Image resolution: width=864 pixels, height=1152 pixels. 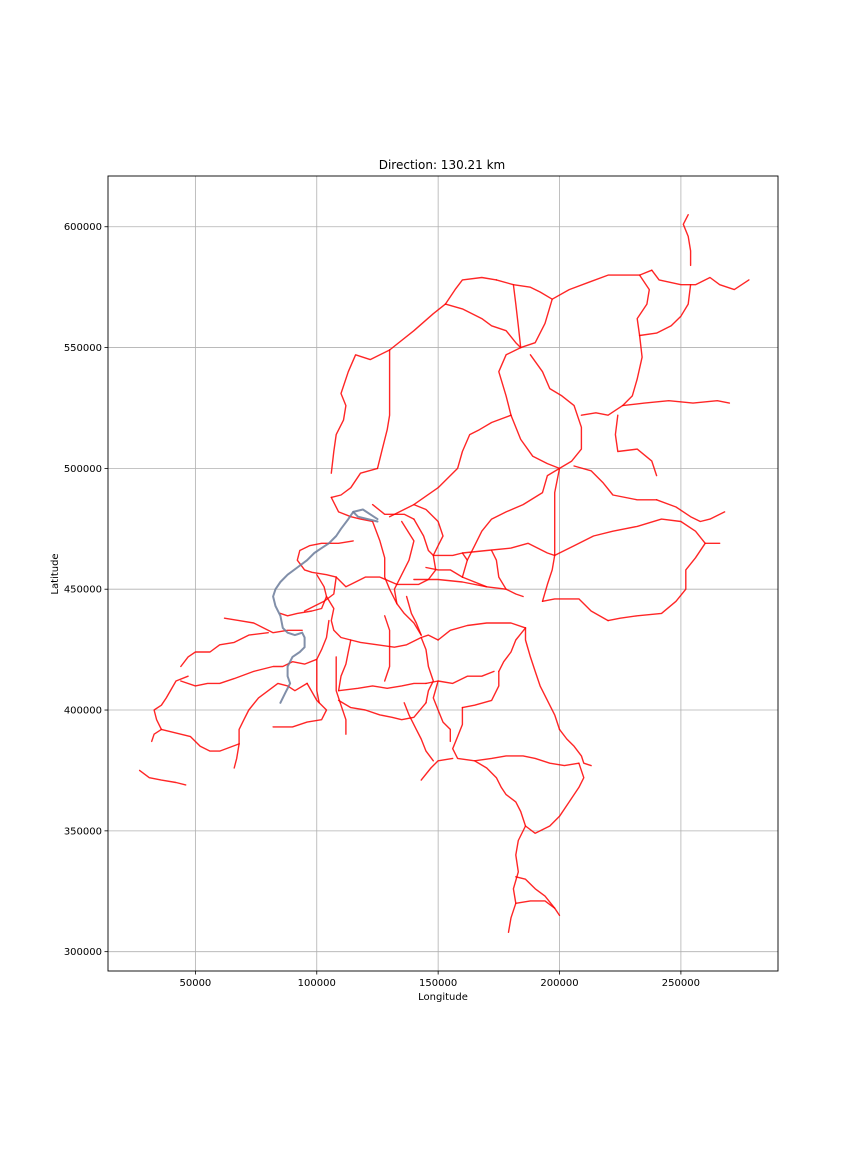 I want to click on y-tick-label: 550000, so click(x=83, y=348).